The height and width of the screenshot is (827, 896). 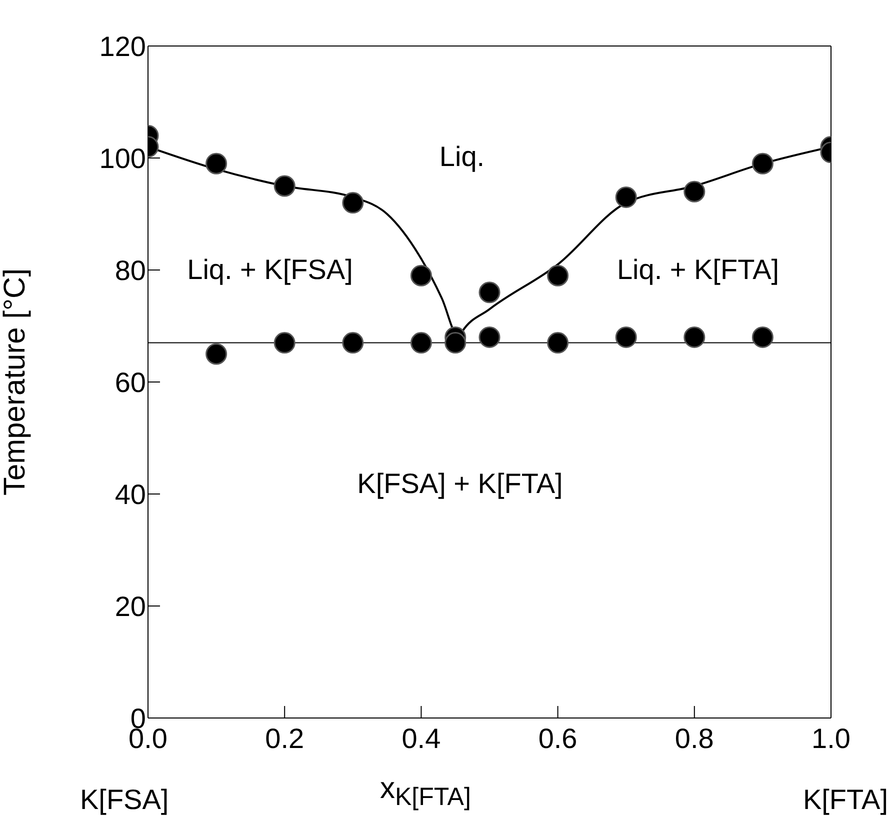 What do you see at coordinates (270, 270) in the screenshot?
I see `annotation: Liq. + K[FSA]` at bounding box center [270, 270].